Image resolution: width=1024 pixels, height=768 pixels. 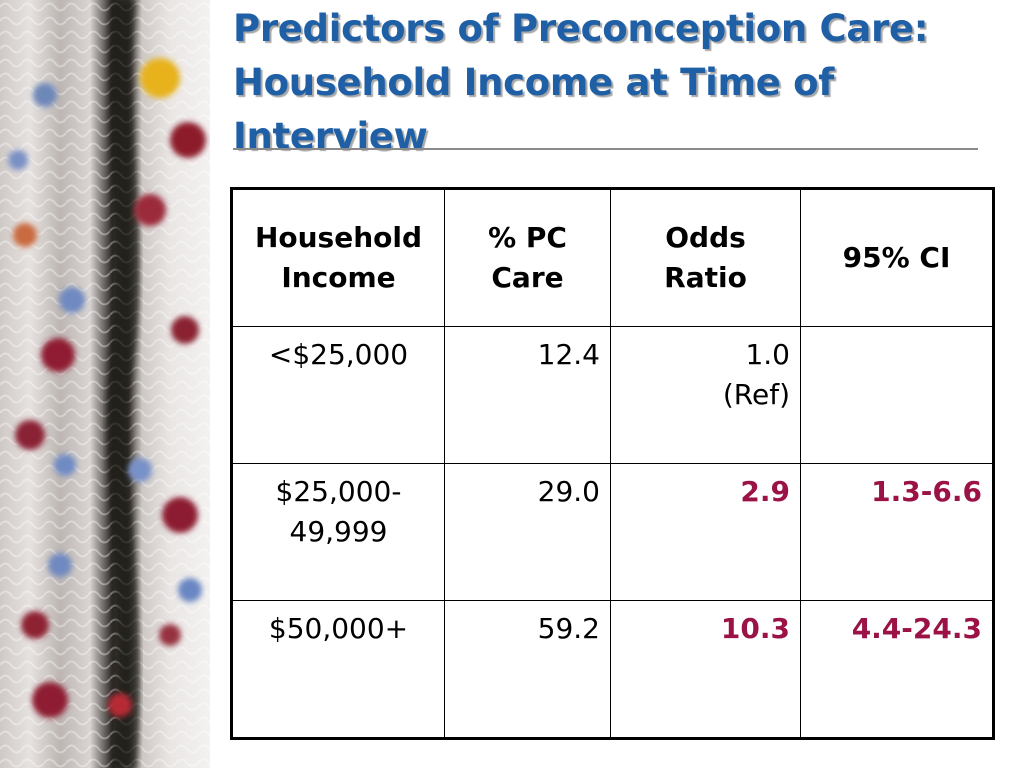 What do you see at coordinates (605, 149) in the screenshot?
I see `title-underline-divider` at bounding box center [605, 149].